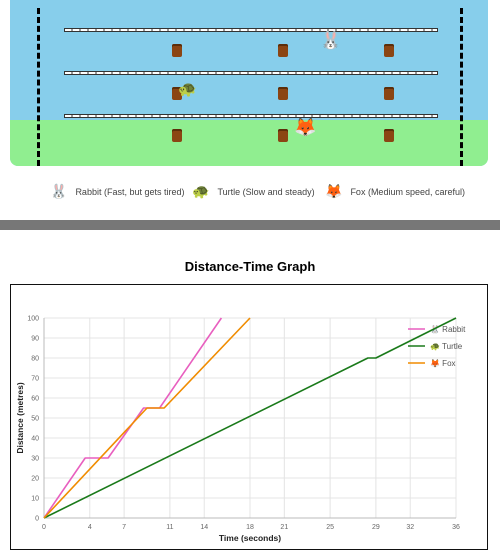 This screenshot has height=560, width=500. What do you see at coordinates (456, 527) in the screenshot?
I see `x-tick-label: 36` at bounding box center [456, 527].